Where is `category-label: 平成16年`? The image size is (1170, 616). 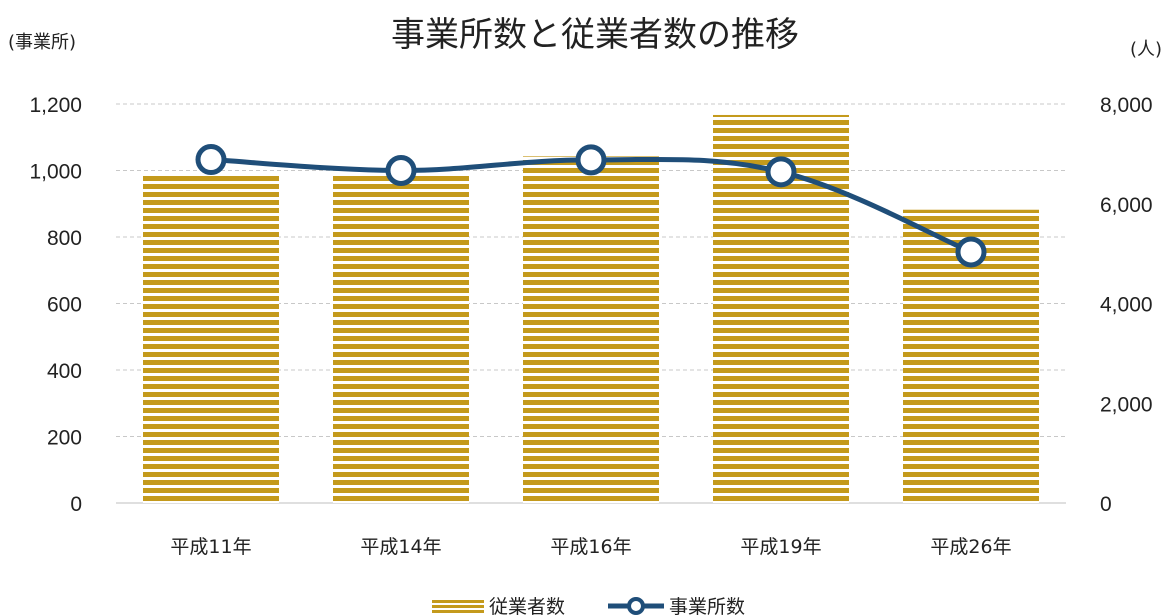
category-label: 平成16年 is located at coordinates (590, 547).